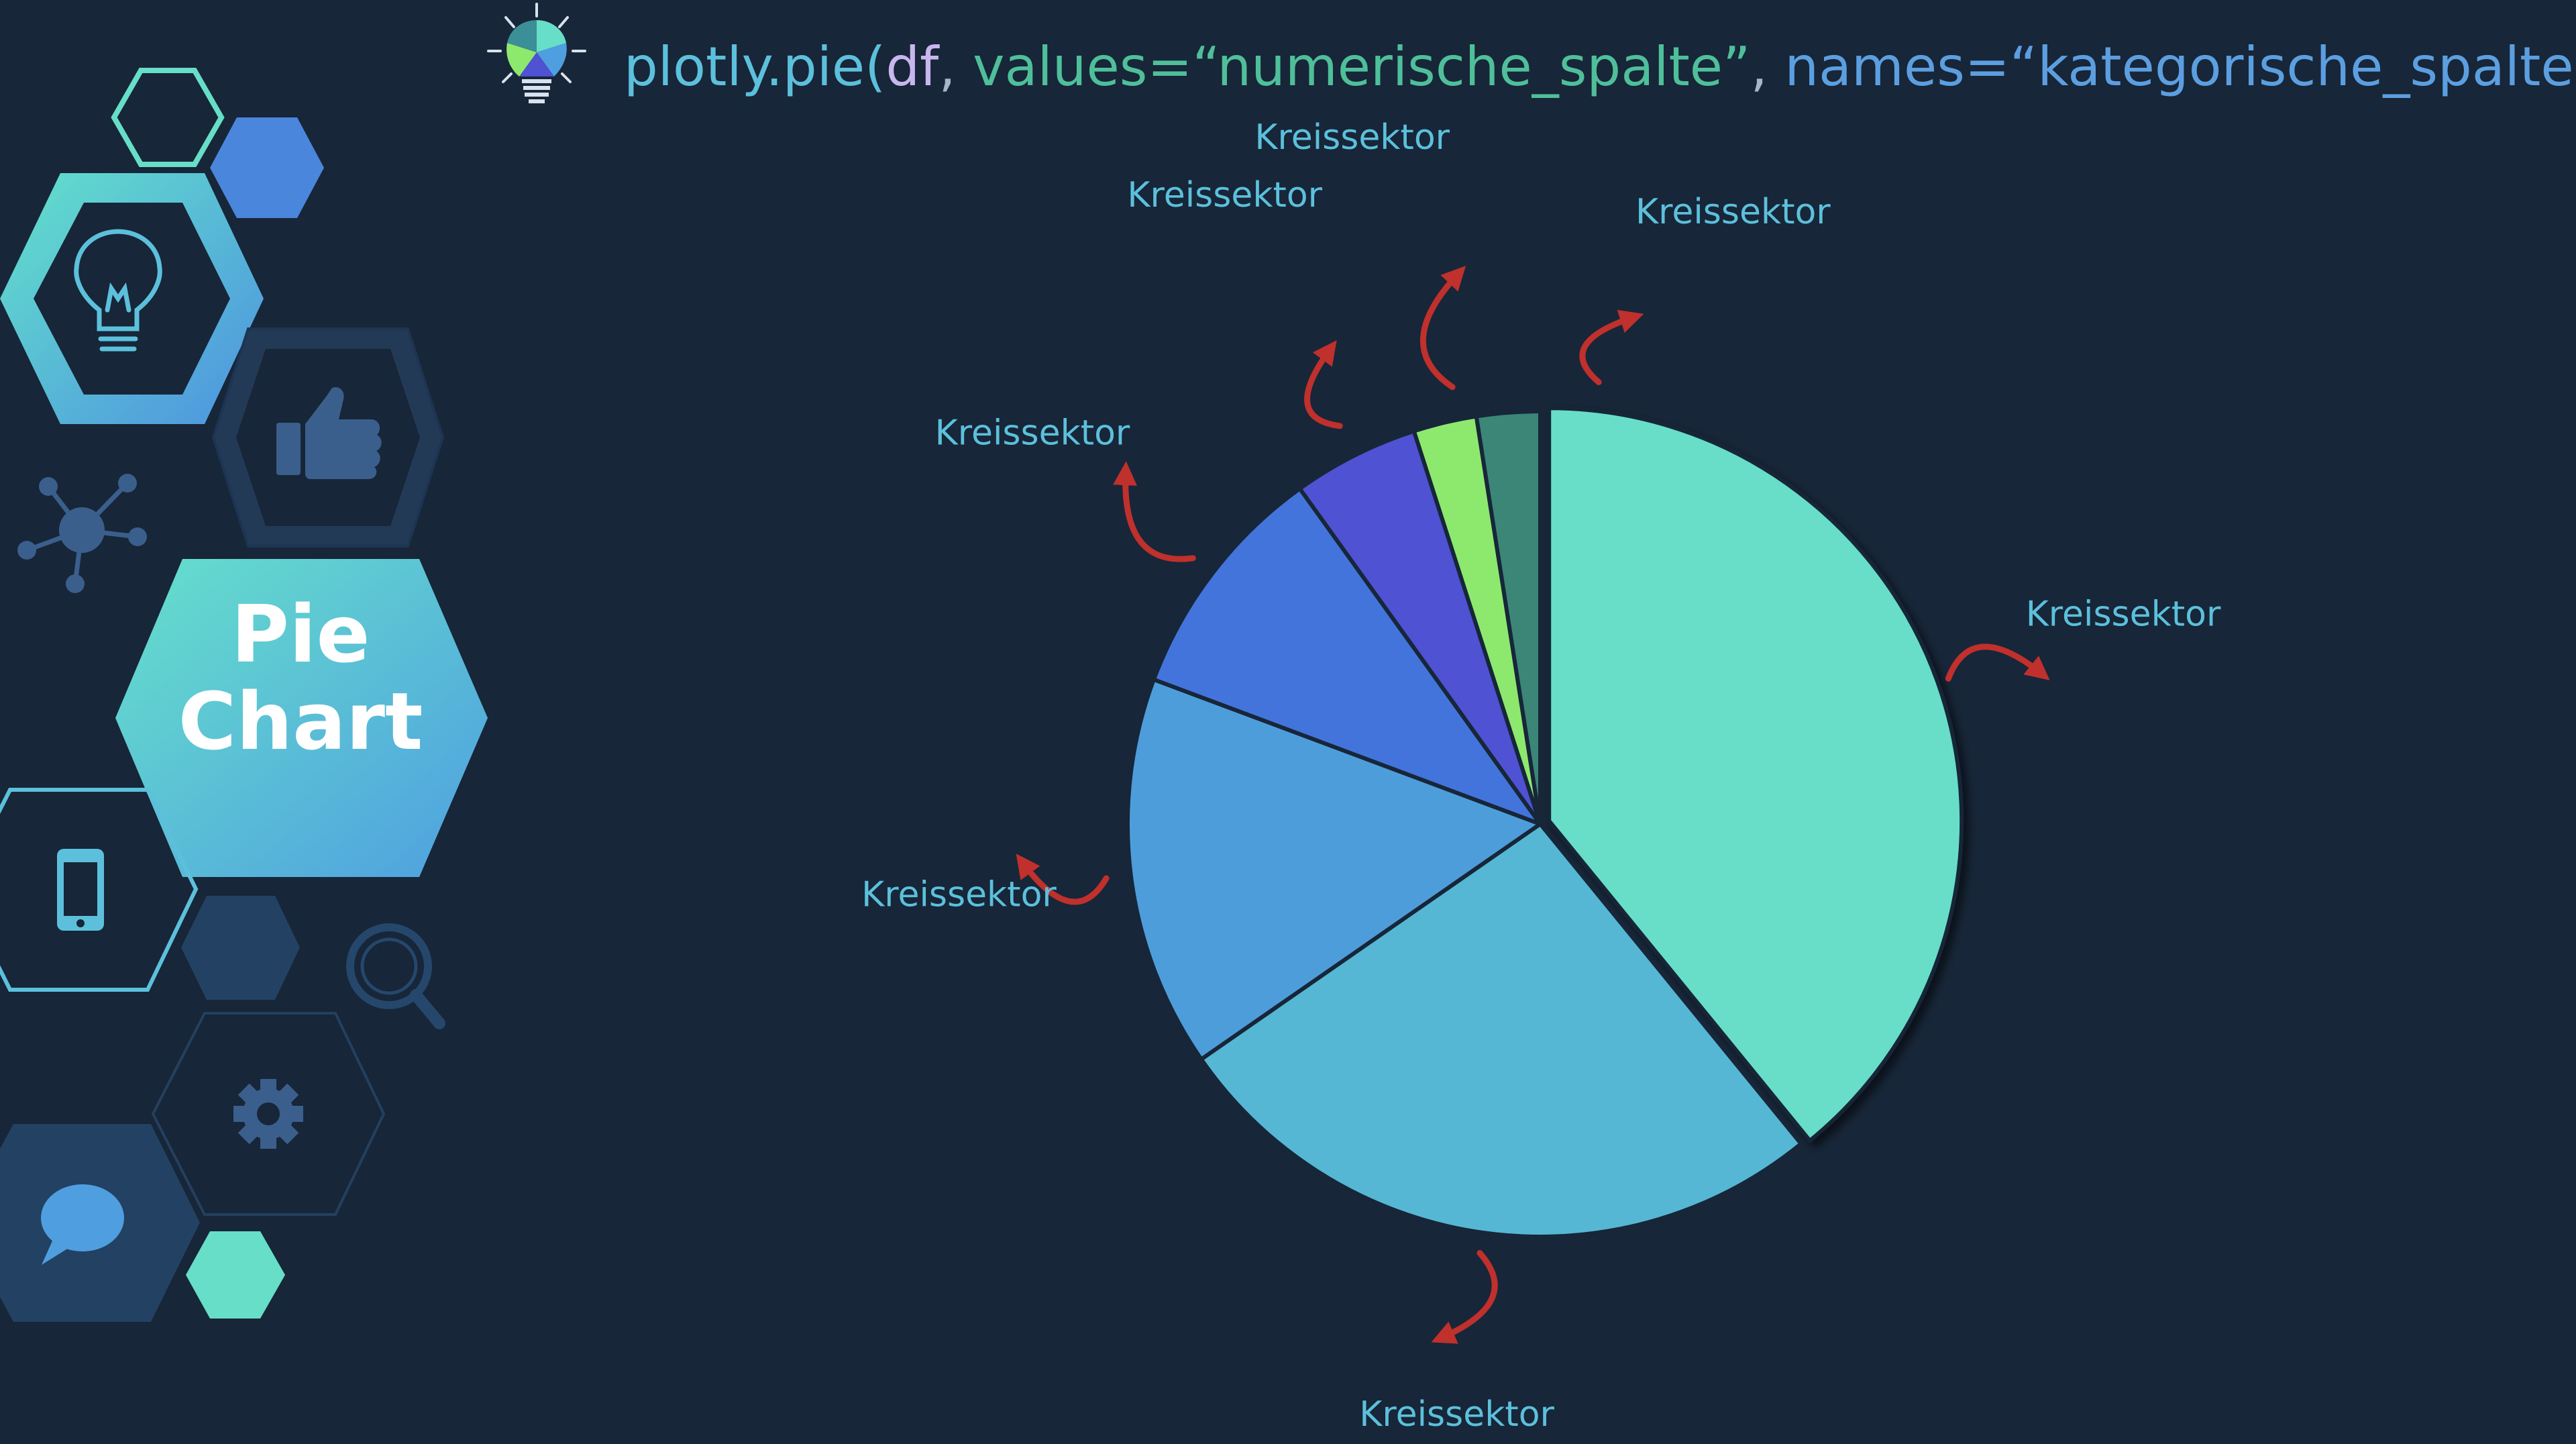 The height and width of the screenshot is (1444, 2576). I want to click on hexagon-gear-frame, so click(268, 1114).